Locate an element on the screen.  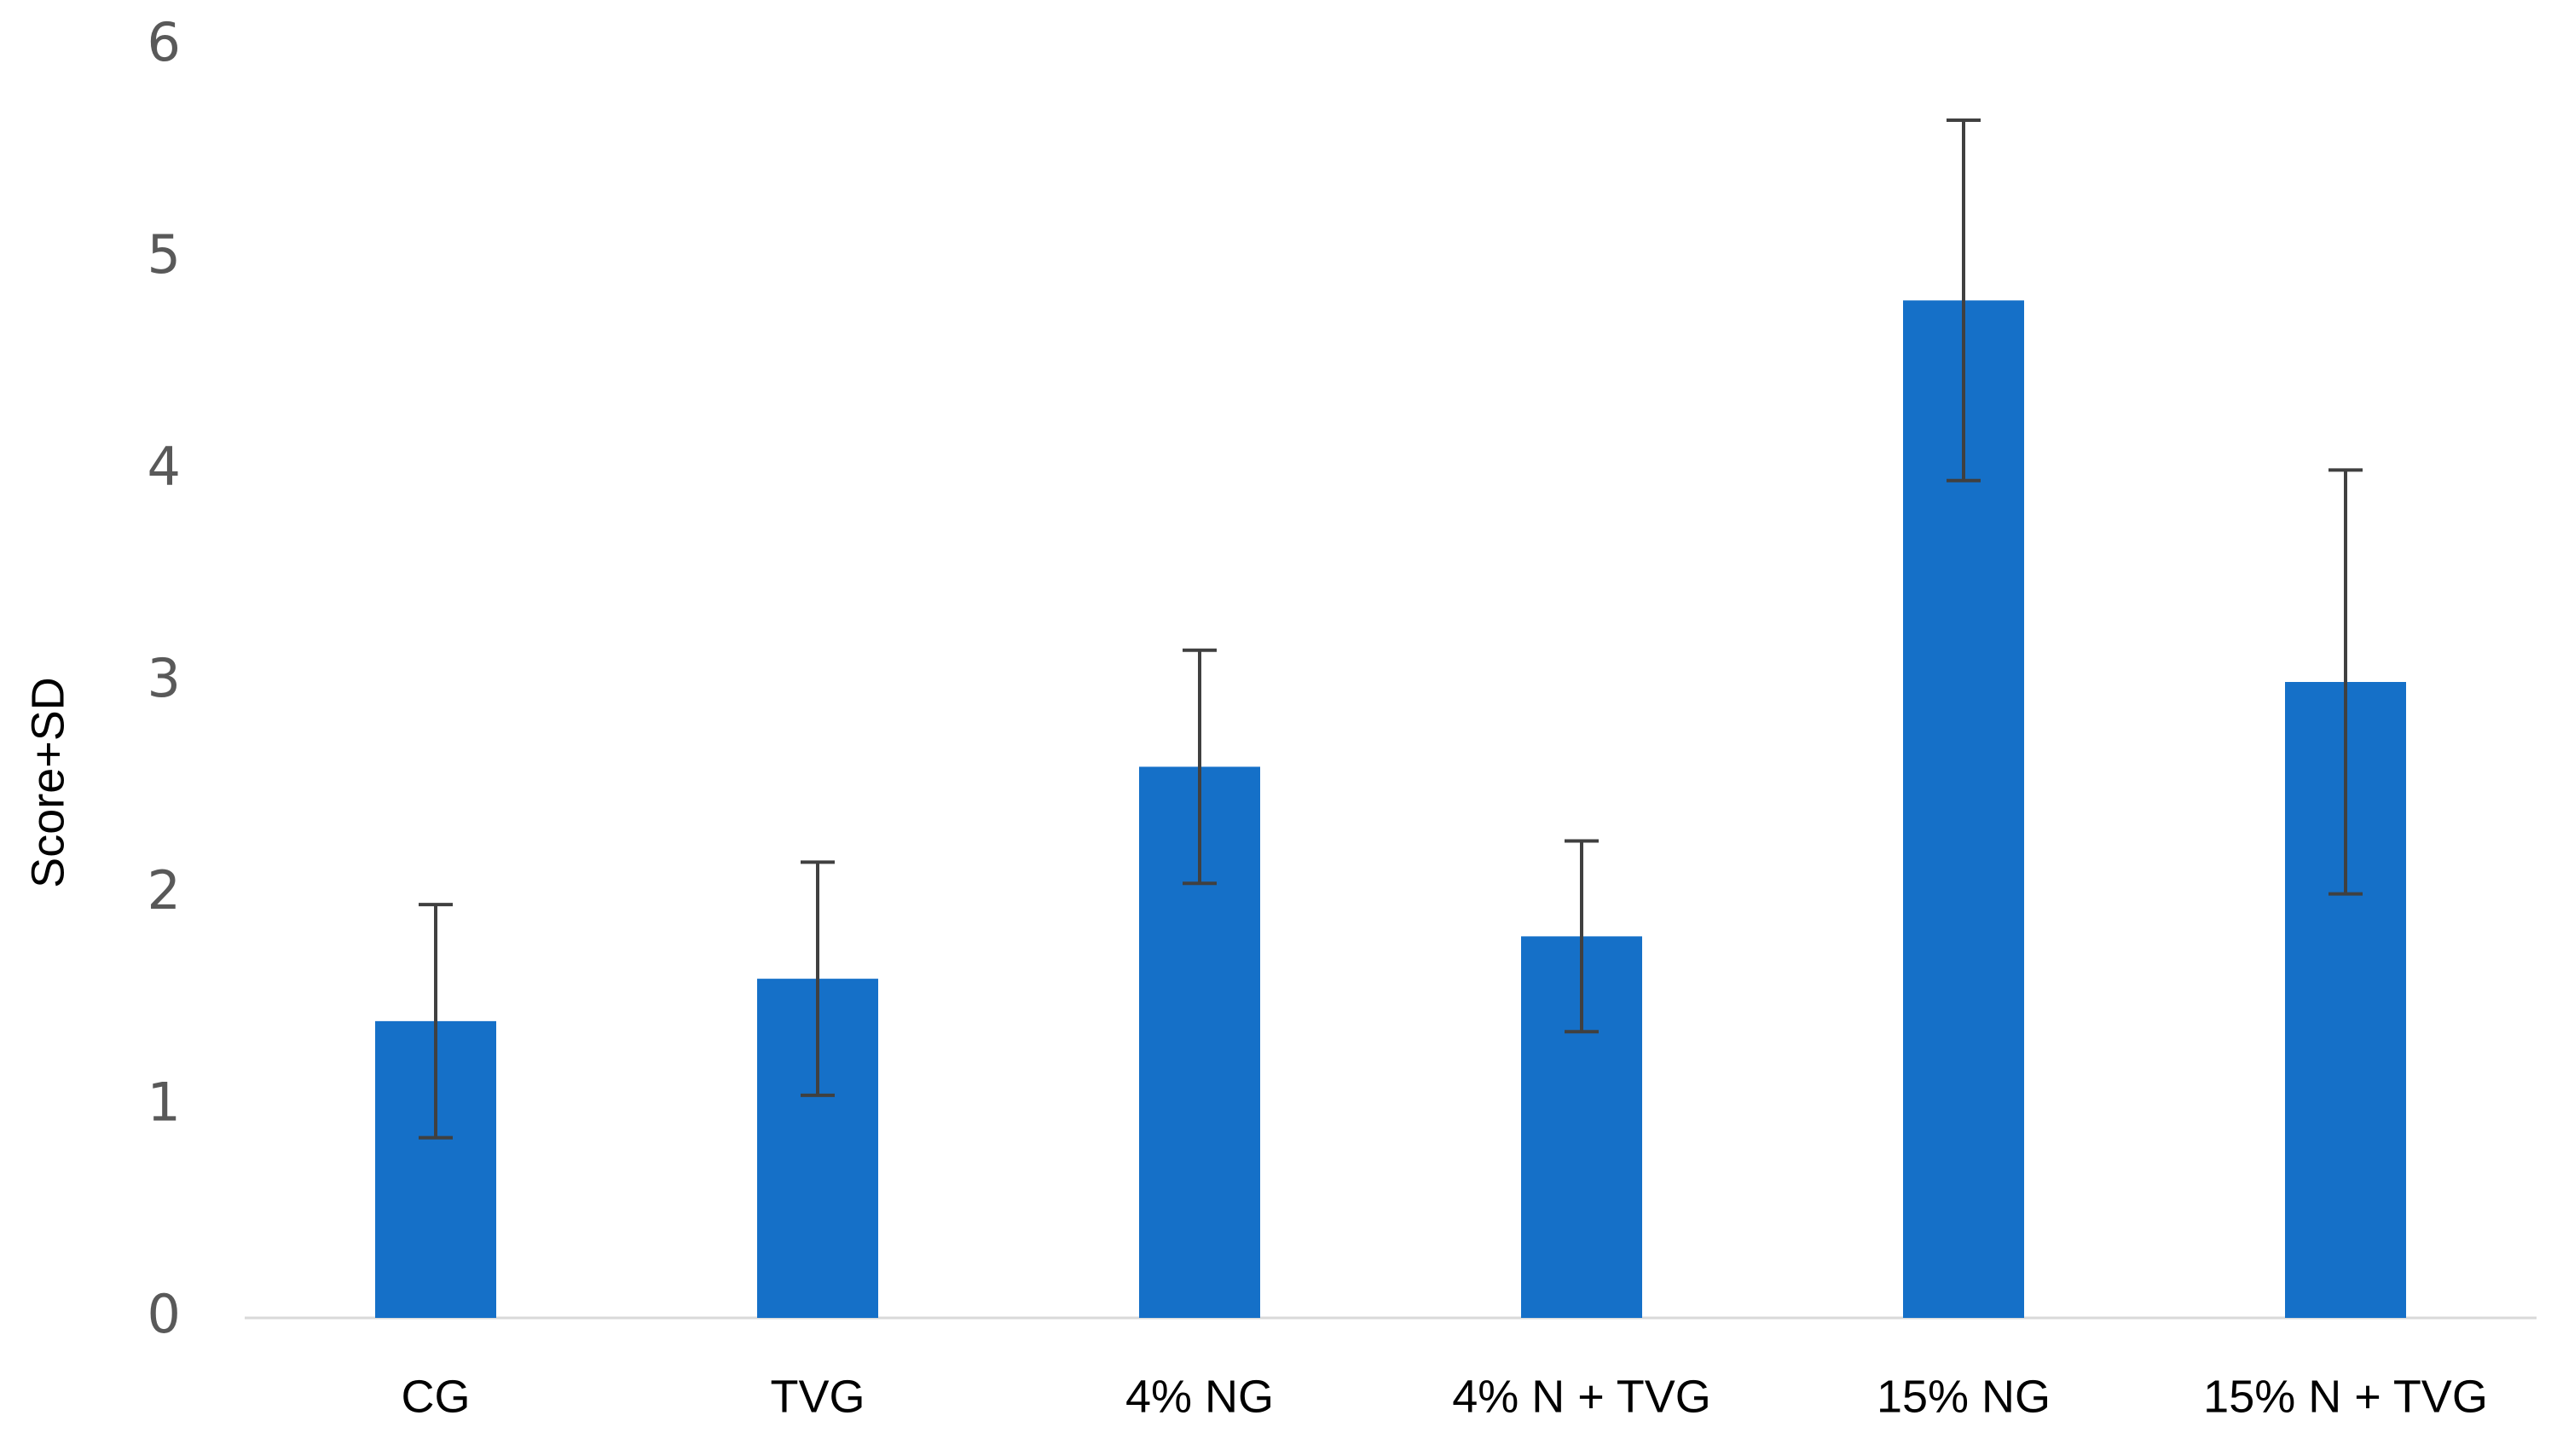
y-tick-label: 6 is located at coordinates (164, 42).